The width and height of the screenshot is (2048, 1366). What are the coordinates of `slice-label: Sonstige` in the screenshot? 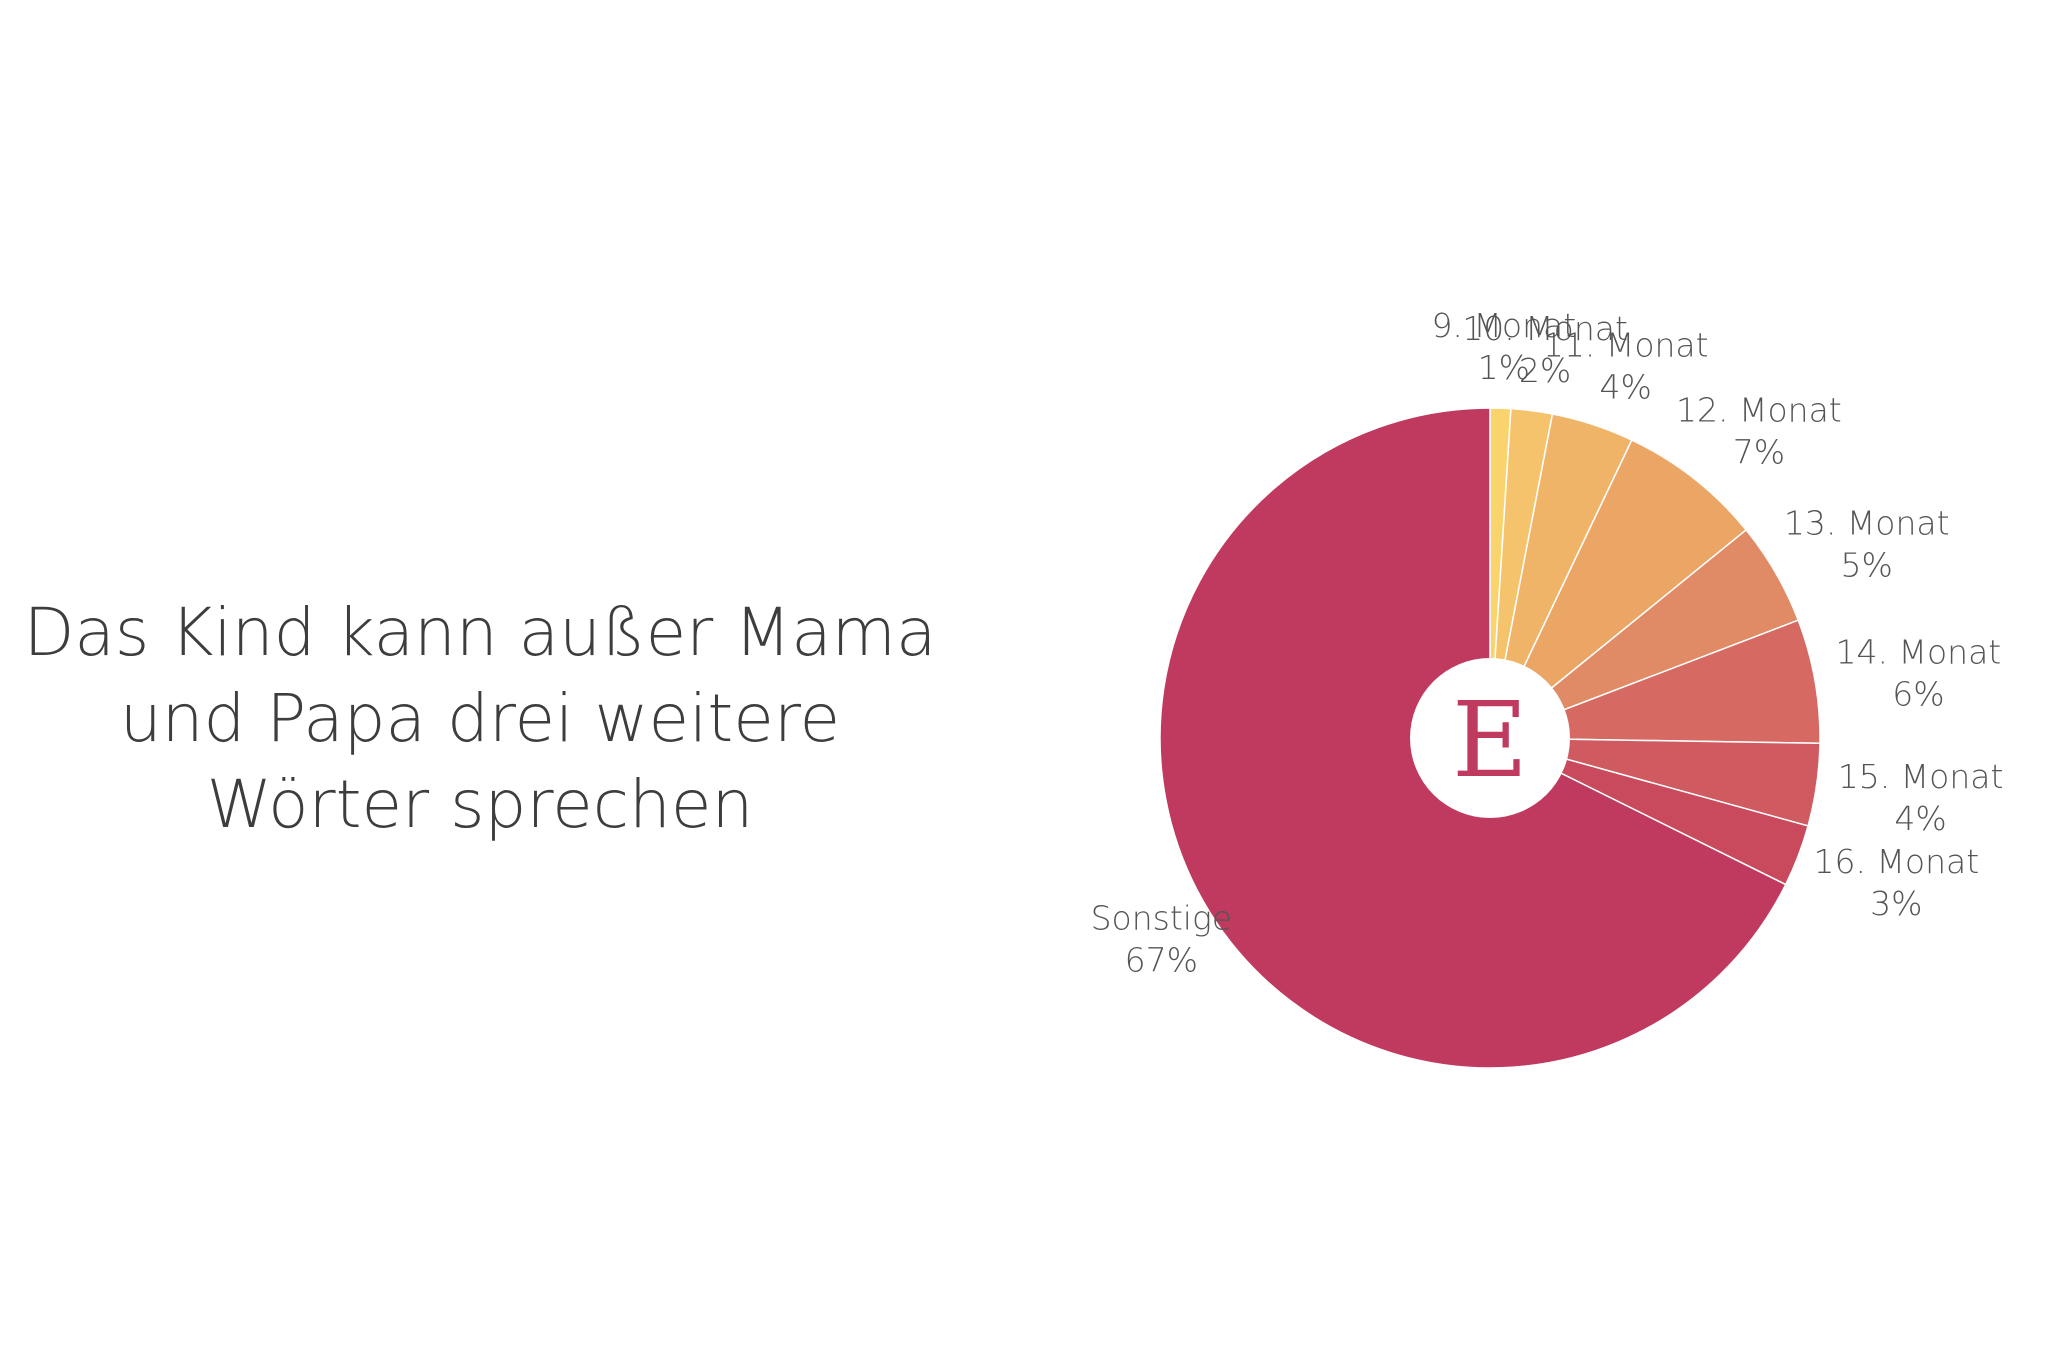 It's located at (1161, 918).